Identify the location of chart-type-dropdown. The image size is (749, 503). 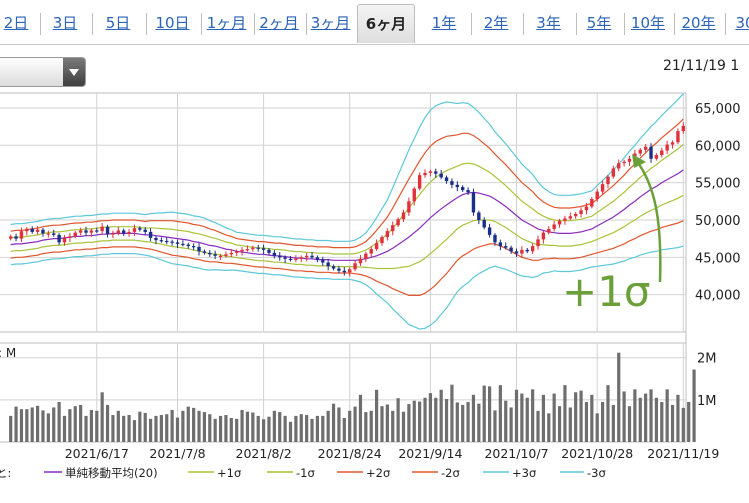
(43, 72).